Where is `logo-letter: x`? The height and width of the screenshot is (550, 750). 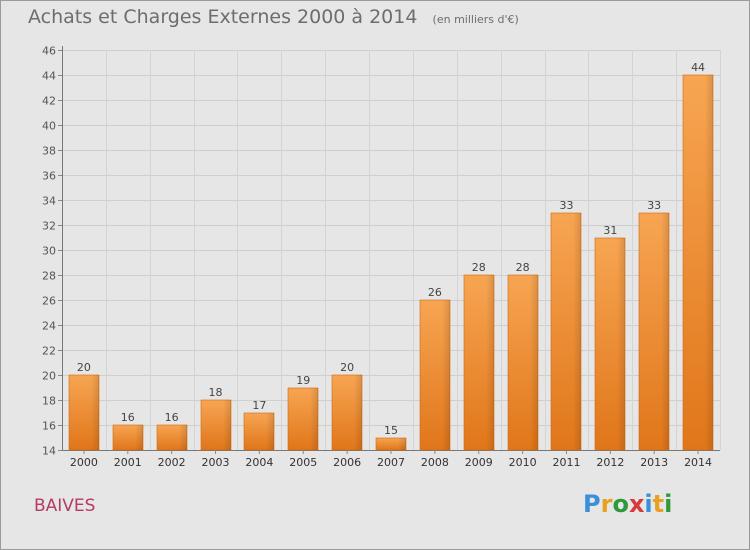
logo-letter: x is located at coordinates (636, 504).